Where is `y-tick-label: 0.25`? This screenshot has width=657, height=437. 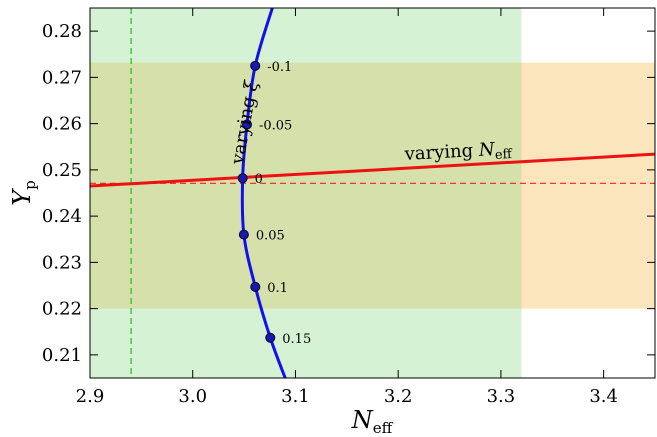
y-tick-label: 0.25 is located at coordinates (62, 170).